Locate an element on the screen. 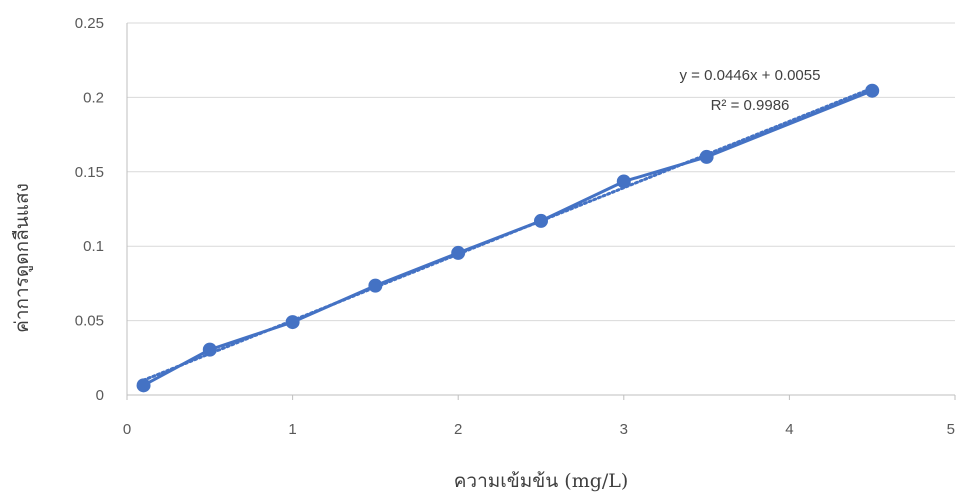  x-tick-label: 2 is located at coordinates (458, 429).